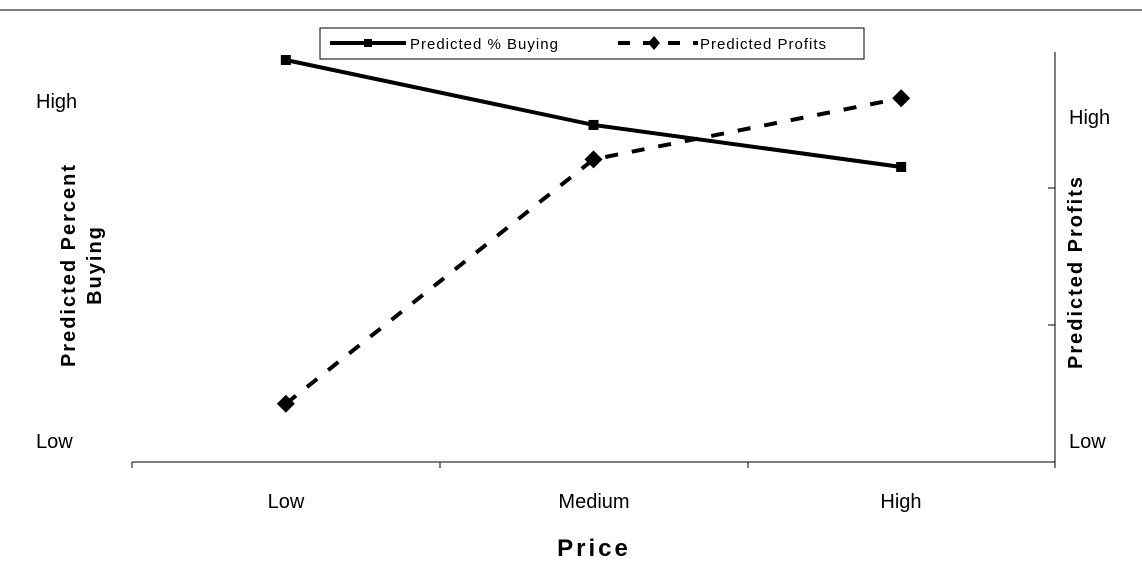 Image resolution: width=1142 pixels, height=564 pixels. I want to click on legend-label-buying: Predicted % Buying, so click(484, 44).